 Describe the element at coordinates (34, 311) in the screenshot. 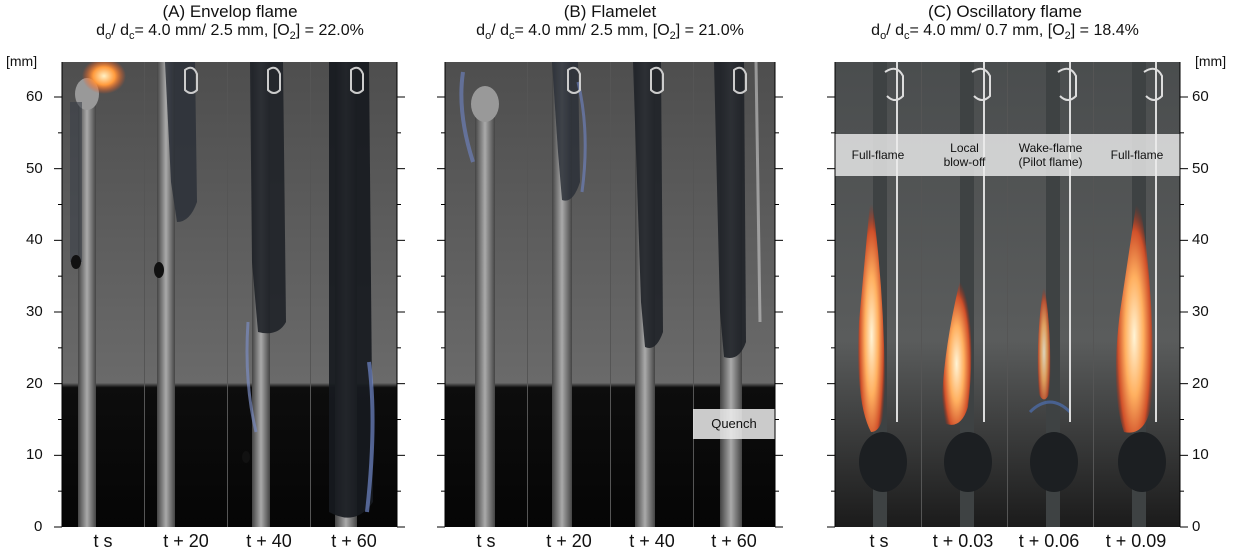

I see `tick-label-left-30: 30` at that location.